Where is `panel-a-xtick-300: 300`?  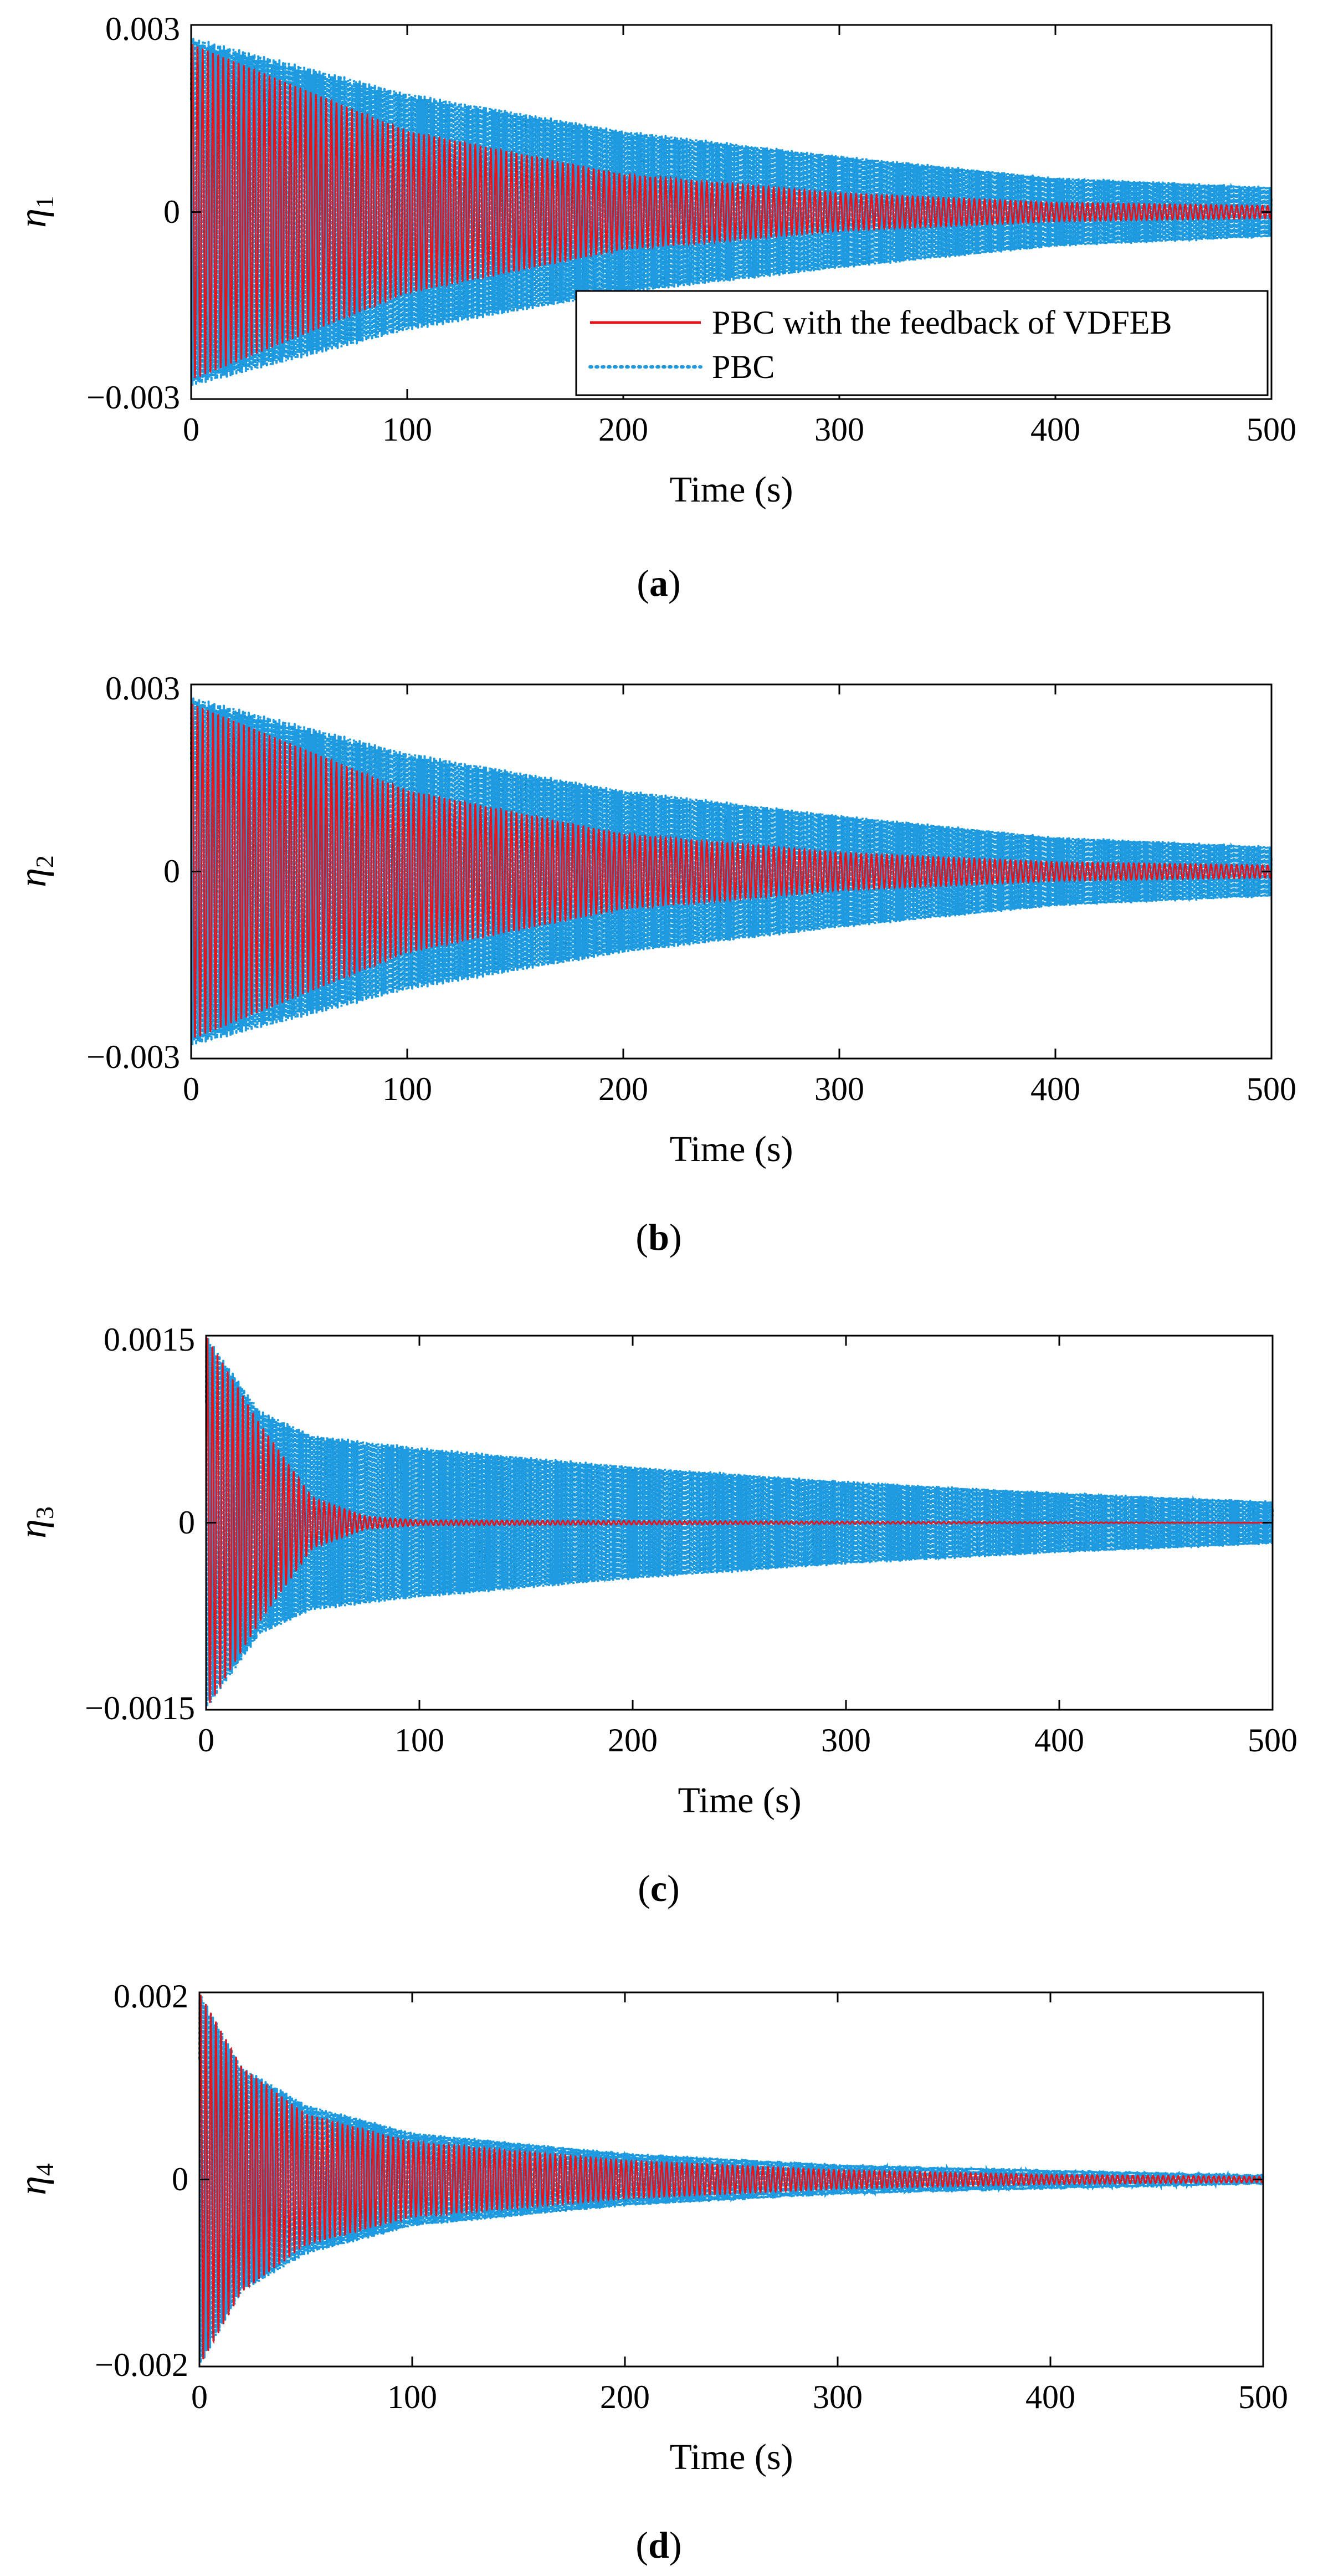 panel-a-xtick-300: 300 is located at coordinates (839, 430).